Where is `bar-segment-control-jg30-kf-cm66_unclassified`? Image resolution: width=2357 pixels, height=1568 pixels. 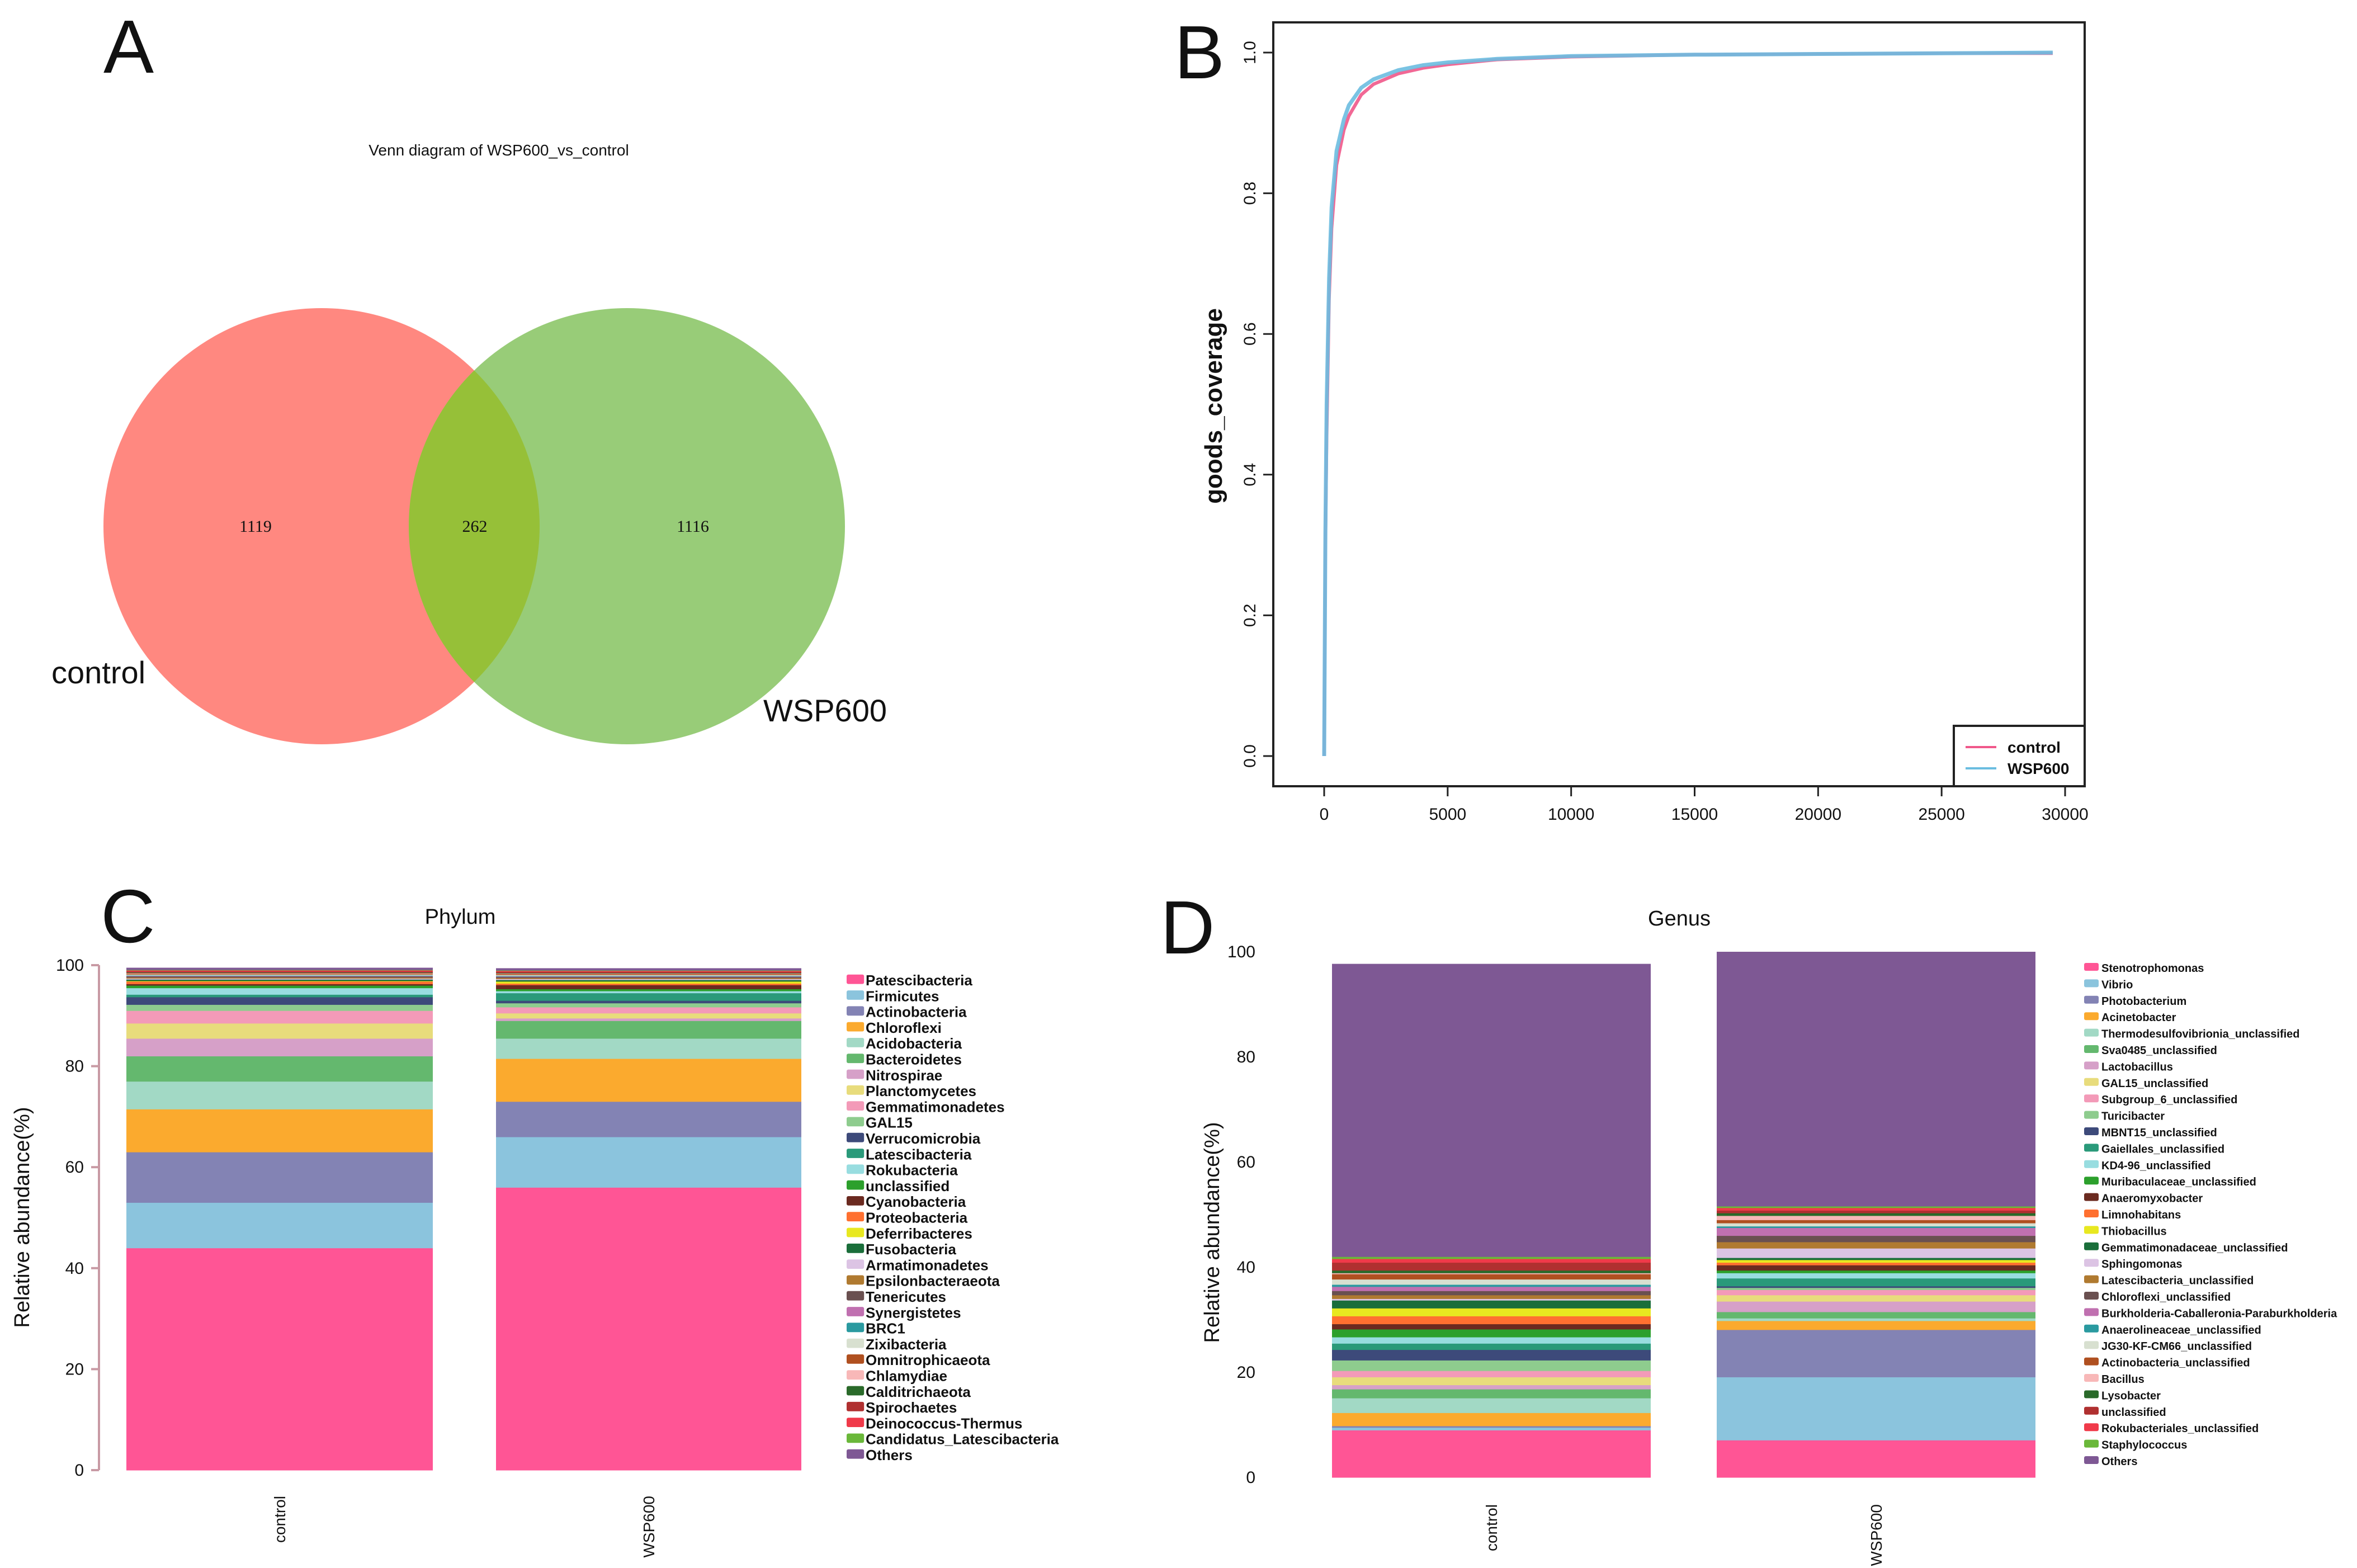 bar-segment-control-jg30-kf-cm66_unclassified is located at coordinates (1492, 1282).